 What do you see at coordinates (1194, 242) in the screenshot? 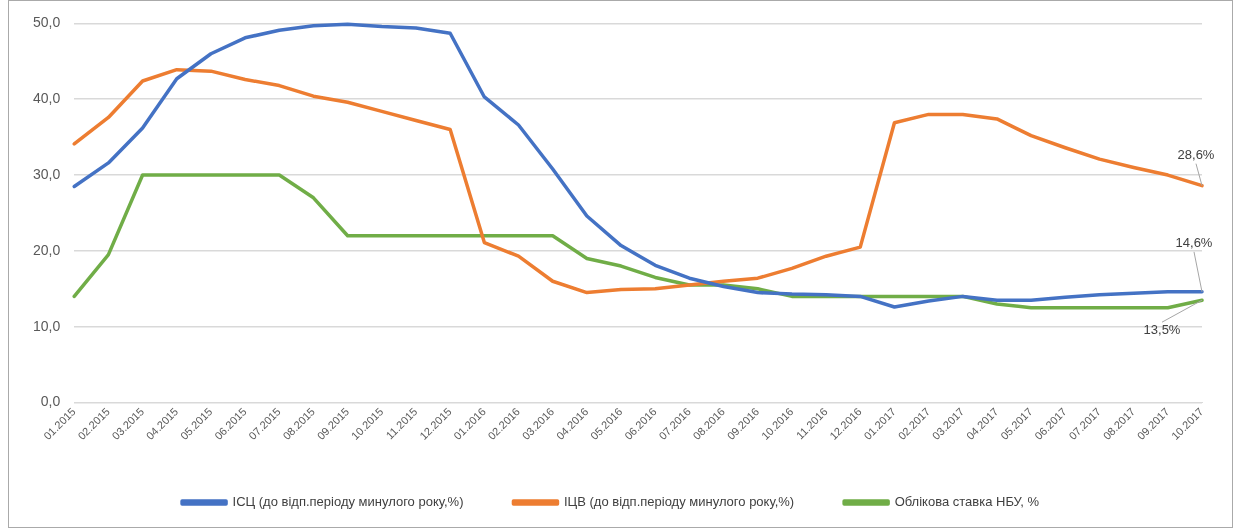
I see `data-label: 14,6%` at bounding box center [1194, 242].